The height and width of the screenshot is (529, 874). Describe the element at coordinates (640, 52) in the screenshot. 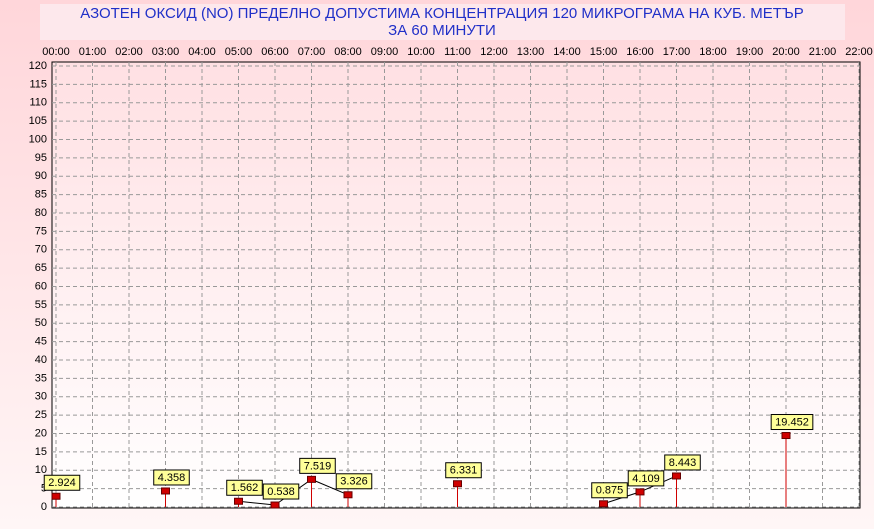

I see `x-tick-label: 16:00` at that location.